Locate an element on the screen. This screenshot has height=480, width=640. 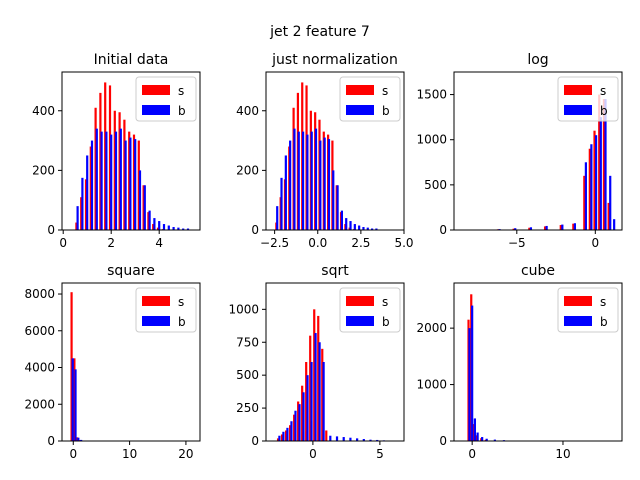
x-tick-label: 5.0 is located at coordinates (403, 243).